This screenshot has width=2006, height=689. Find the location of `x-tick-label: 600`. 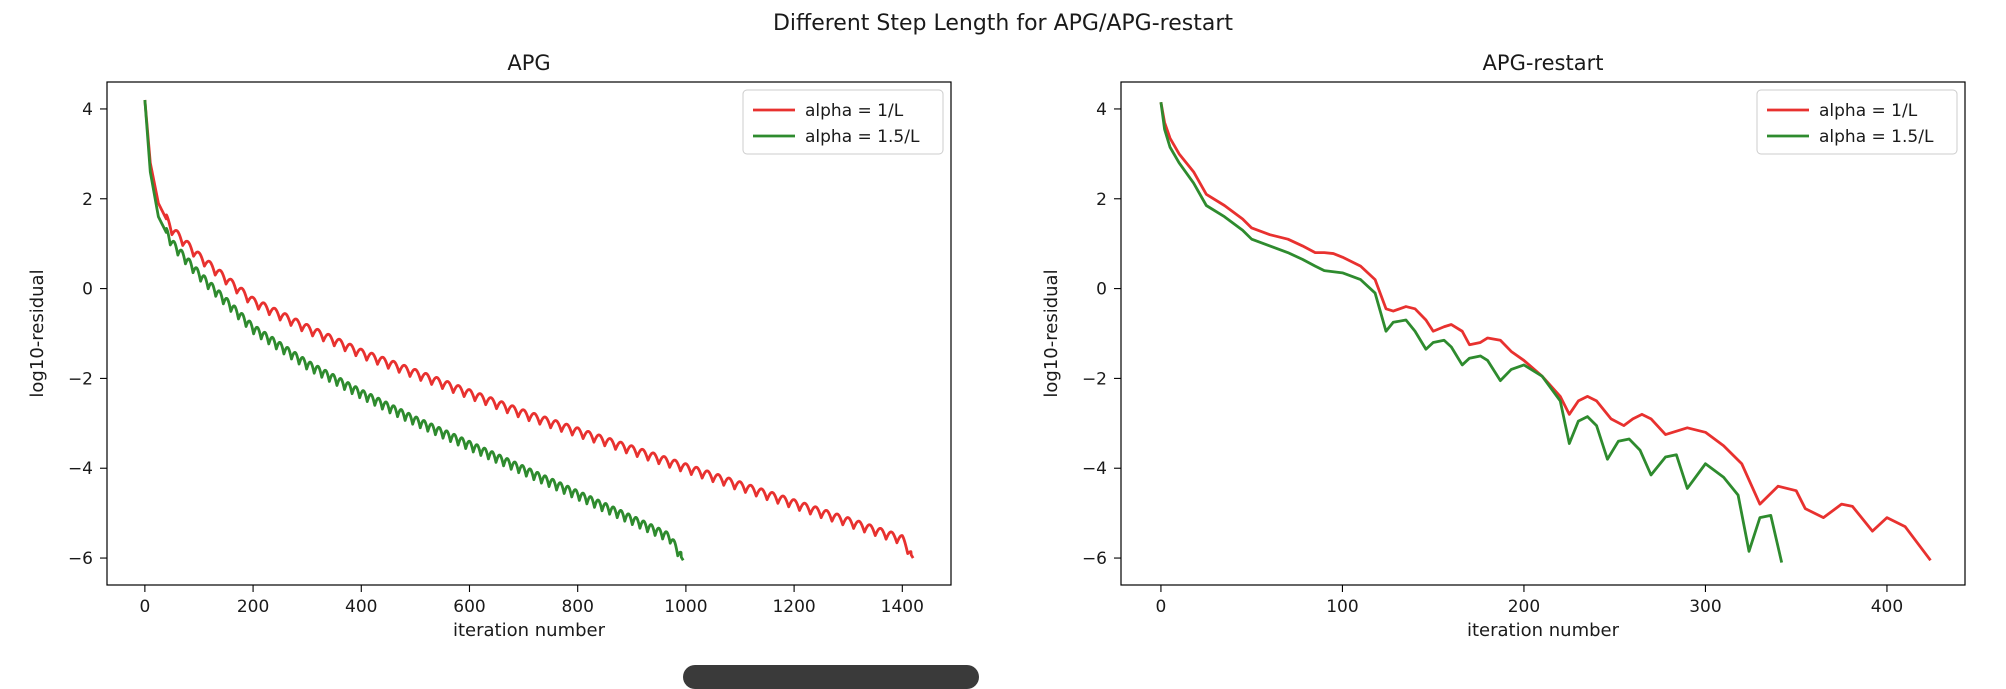

x-tick-label: 600 is located at coordinates (469, 607).